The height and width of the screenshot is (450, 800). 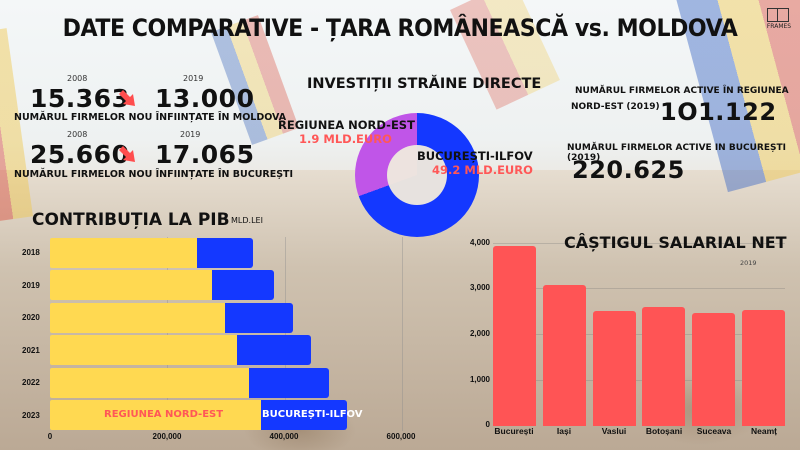 What do you see at coordinates (479, 333) in the screenshot?
I see `y-tick: 2,000` at bounding box center [479, 333].